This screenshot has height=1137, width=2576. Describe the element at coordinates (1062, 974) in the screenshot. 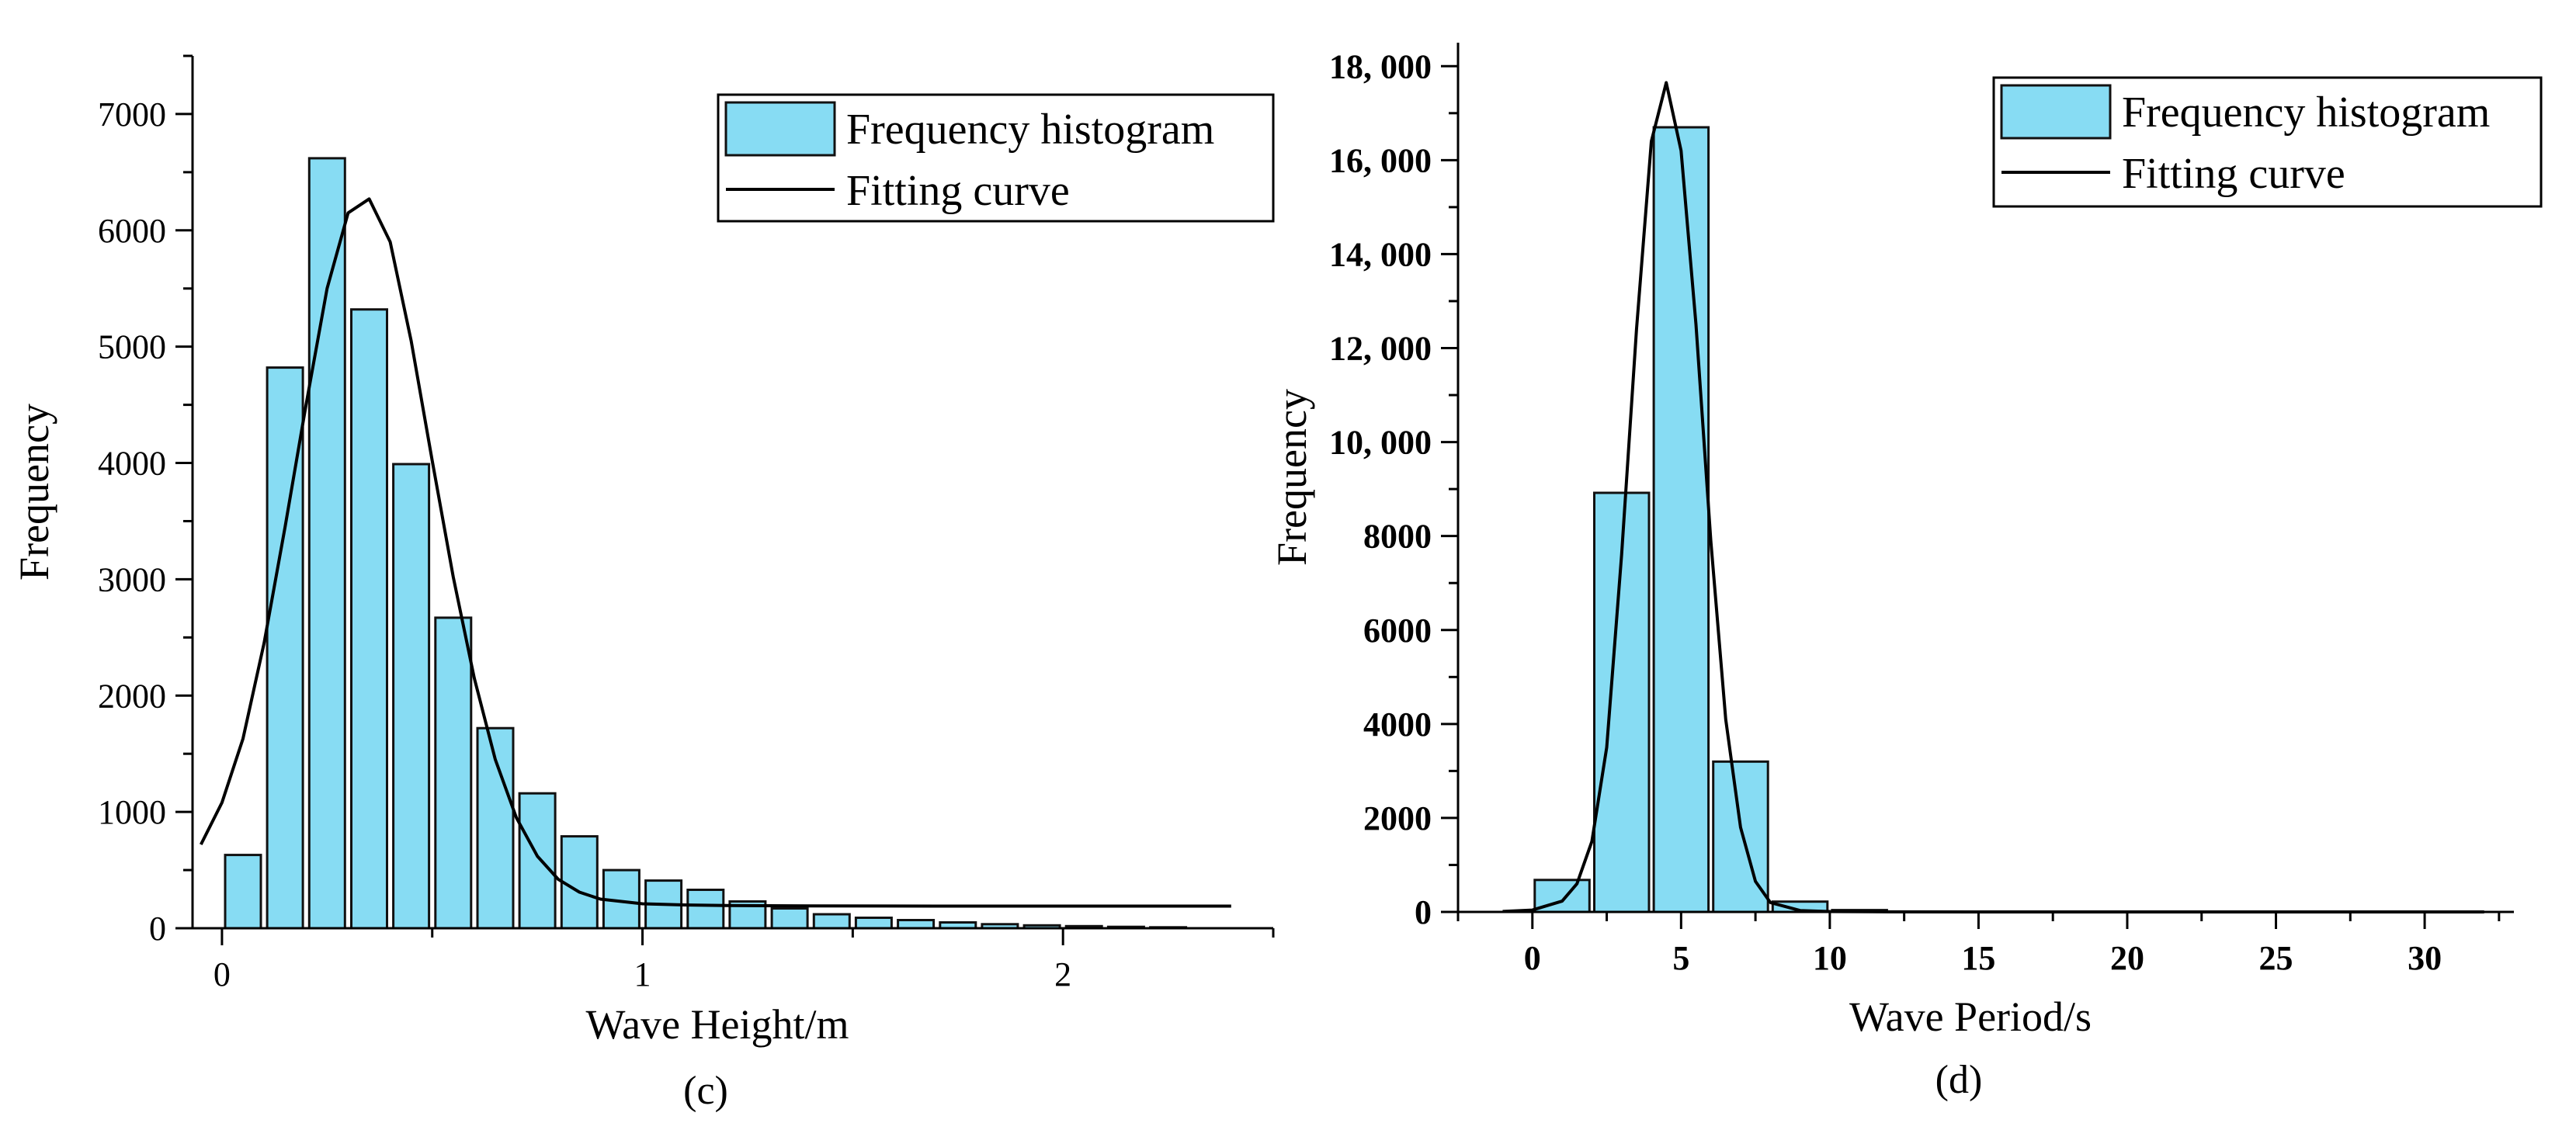

I see `x-tick-label: 2` at that location.